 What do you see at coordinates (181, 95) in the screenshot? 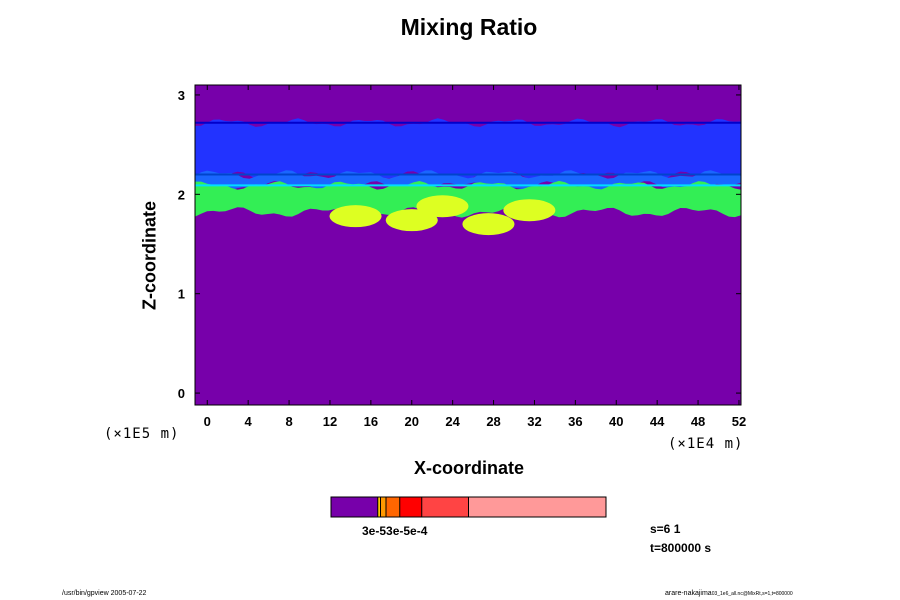
I see `y-tick-label: 3` at bounding box center [181, 95].